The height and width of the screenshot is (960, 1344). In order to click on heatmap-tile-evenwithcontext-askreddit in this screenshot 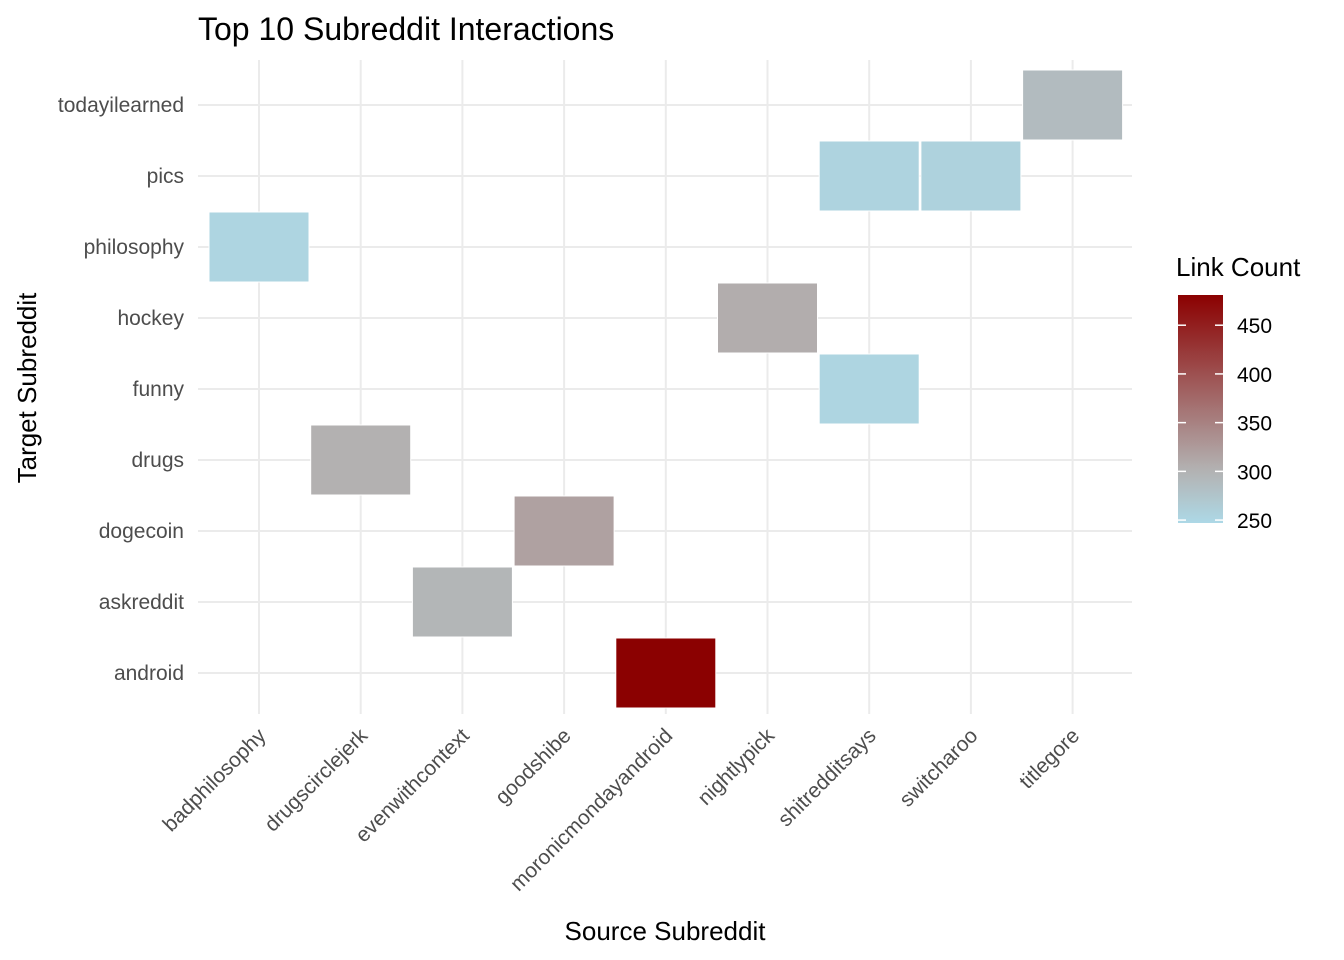, I will do `click(462, 602)`.